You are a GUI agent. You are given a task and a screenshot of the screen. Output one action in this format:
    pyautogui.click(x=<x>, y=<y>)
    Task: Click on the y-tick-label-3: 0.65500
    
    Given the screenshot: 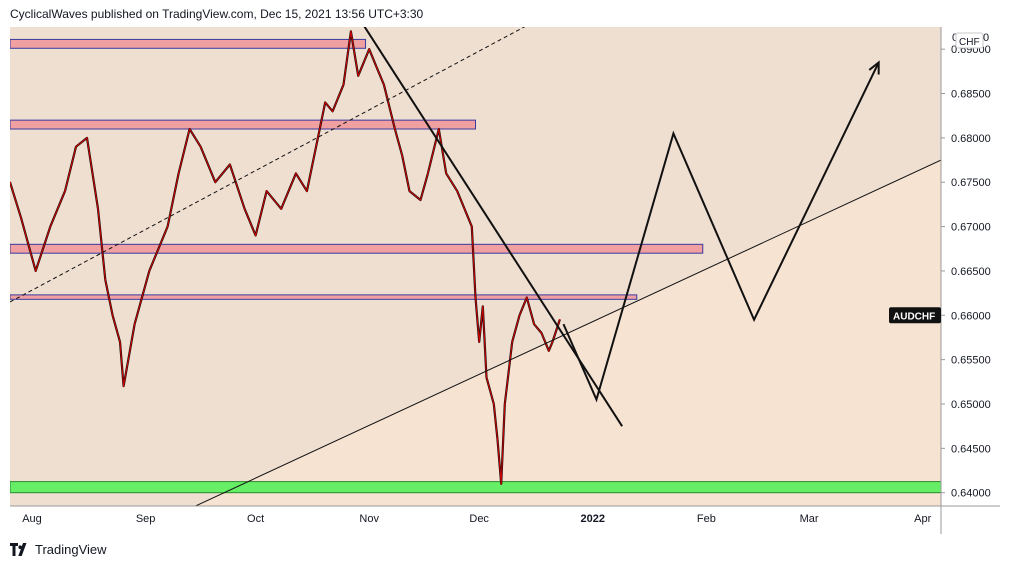 What is the action you would take?
    pyautogui.click(x=971, y=361)
    